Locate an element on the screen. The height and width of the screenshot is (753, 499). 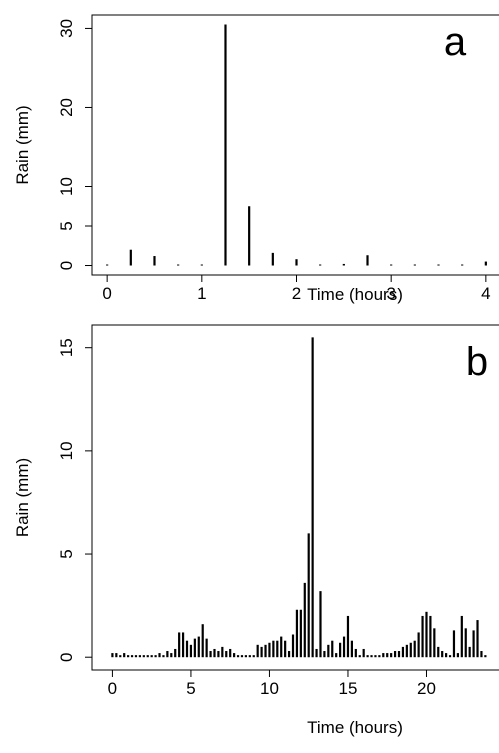
x-tick-label: 10 is located at coordinates (269, 688).